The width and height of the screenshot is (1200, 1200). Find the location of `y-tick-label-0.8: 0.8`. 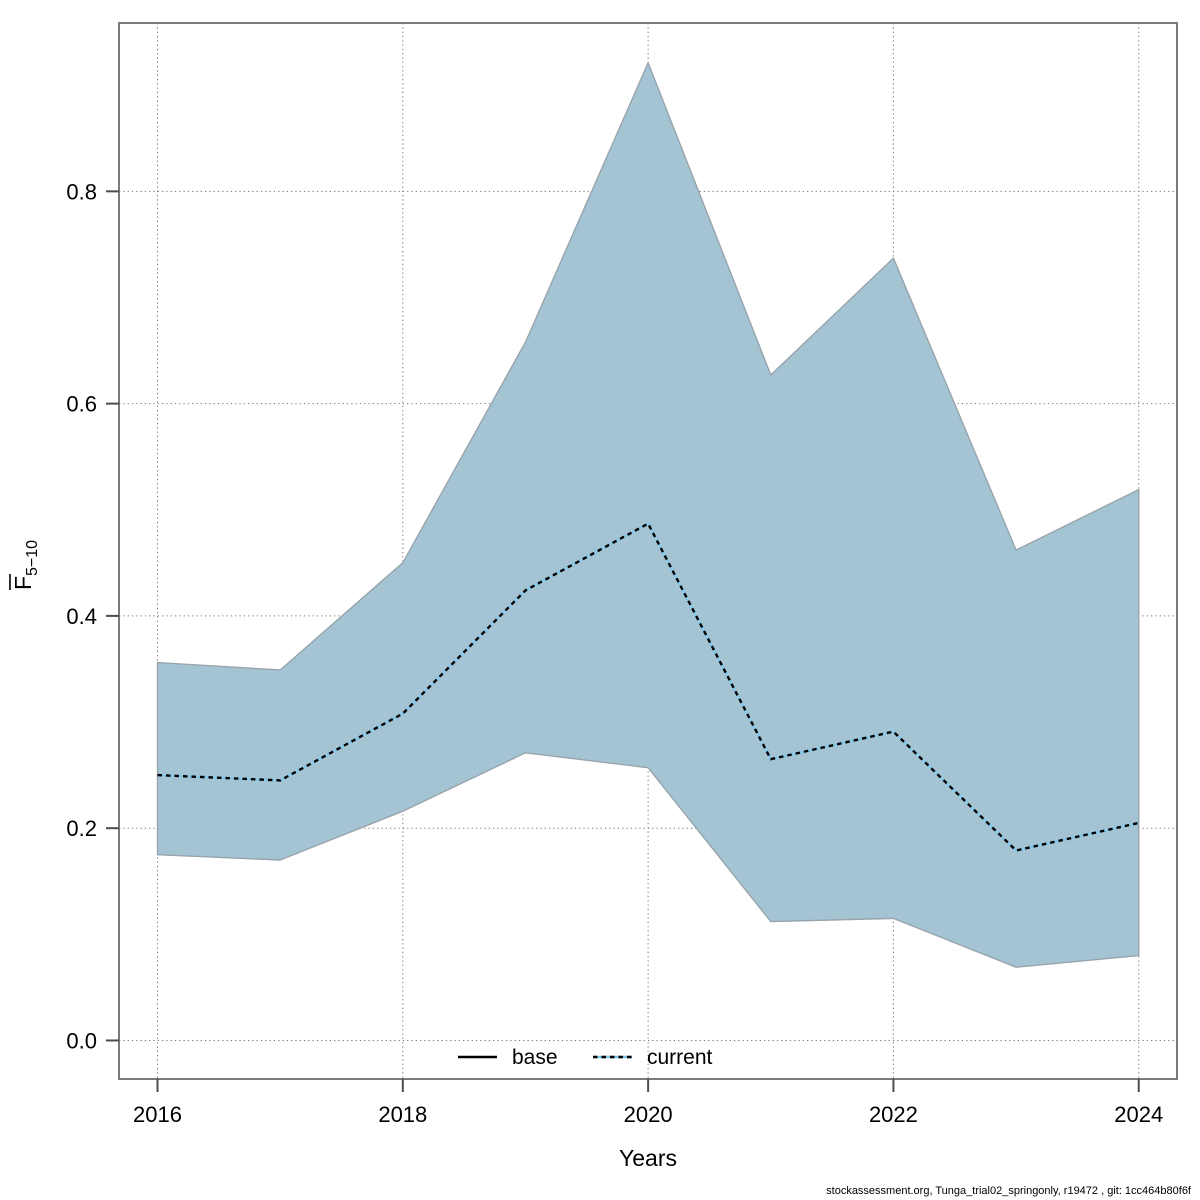

y-tick-label-0.8: 0.8 is located at coordinates (81, 191).